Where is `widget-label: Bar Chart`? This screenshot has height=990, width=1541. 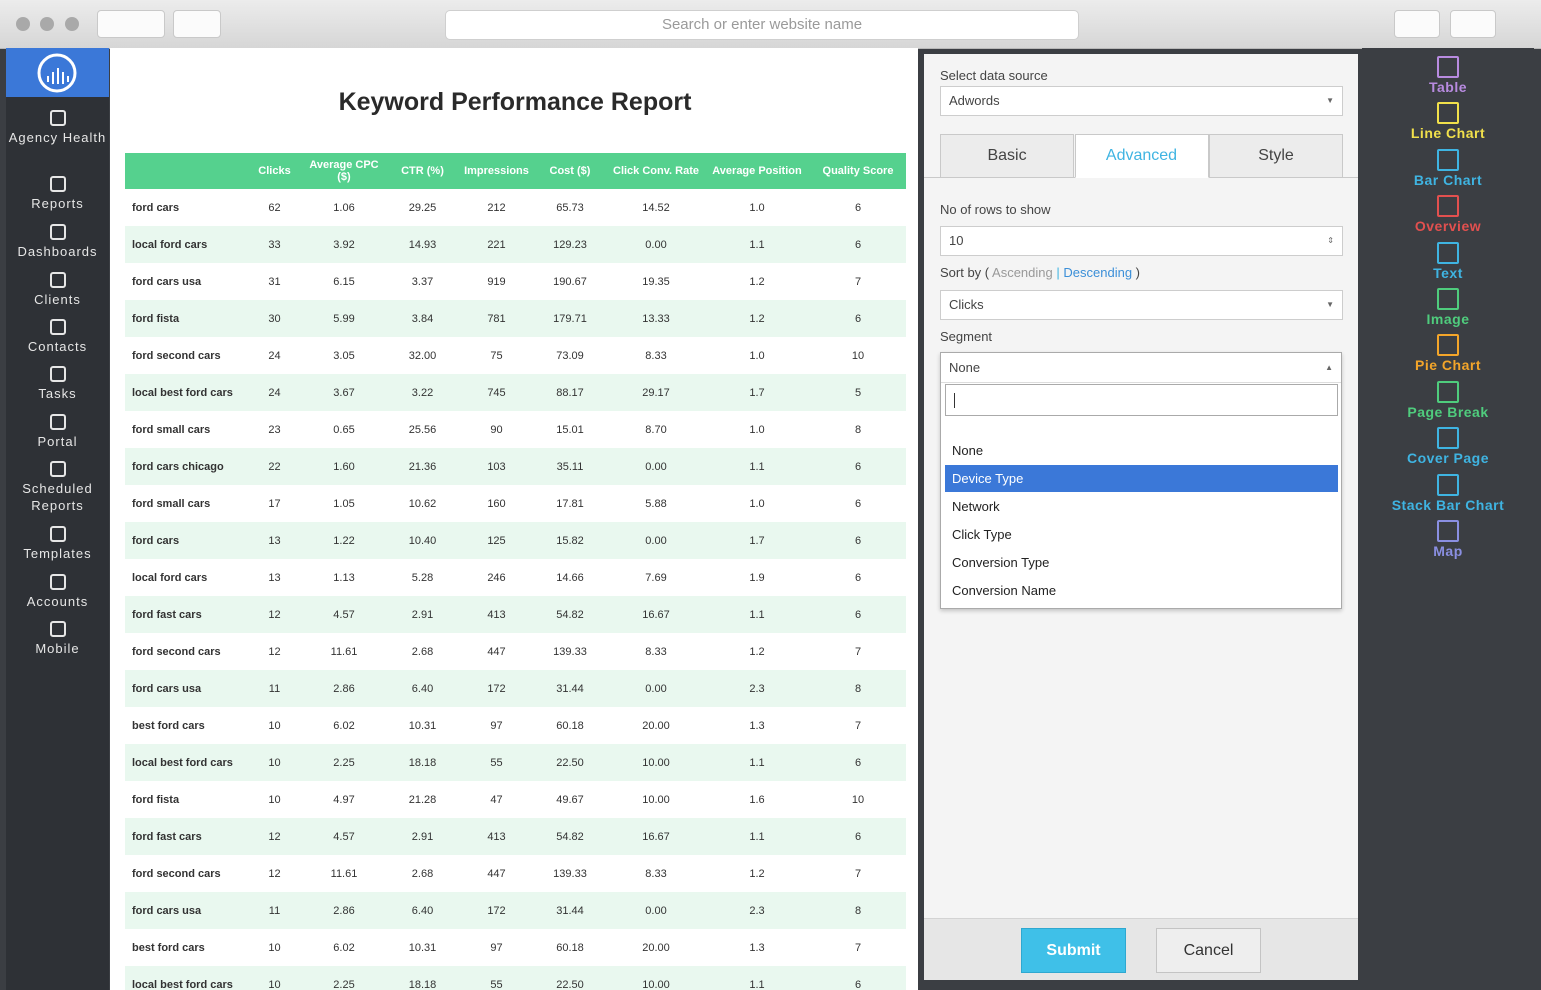 widget-label: Bar Chart is located at coordinates (1448, 179).